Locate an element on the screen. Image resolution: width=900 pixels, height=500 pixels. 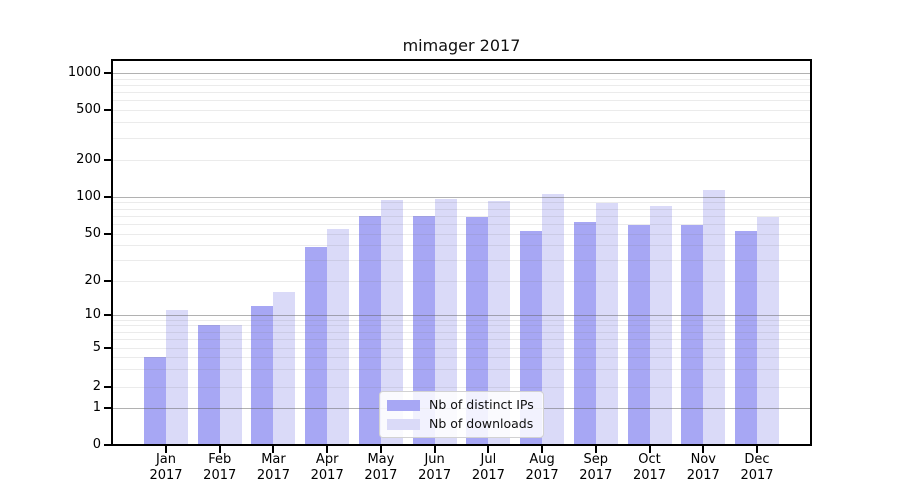
bar-downloads-sep is located at coordinates (606, 323).